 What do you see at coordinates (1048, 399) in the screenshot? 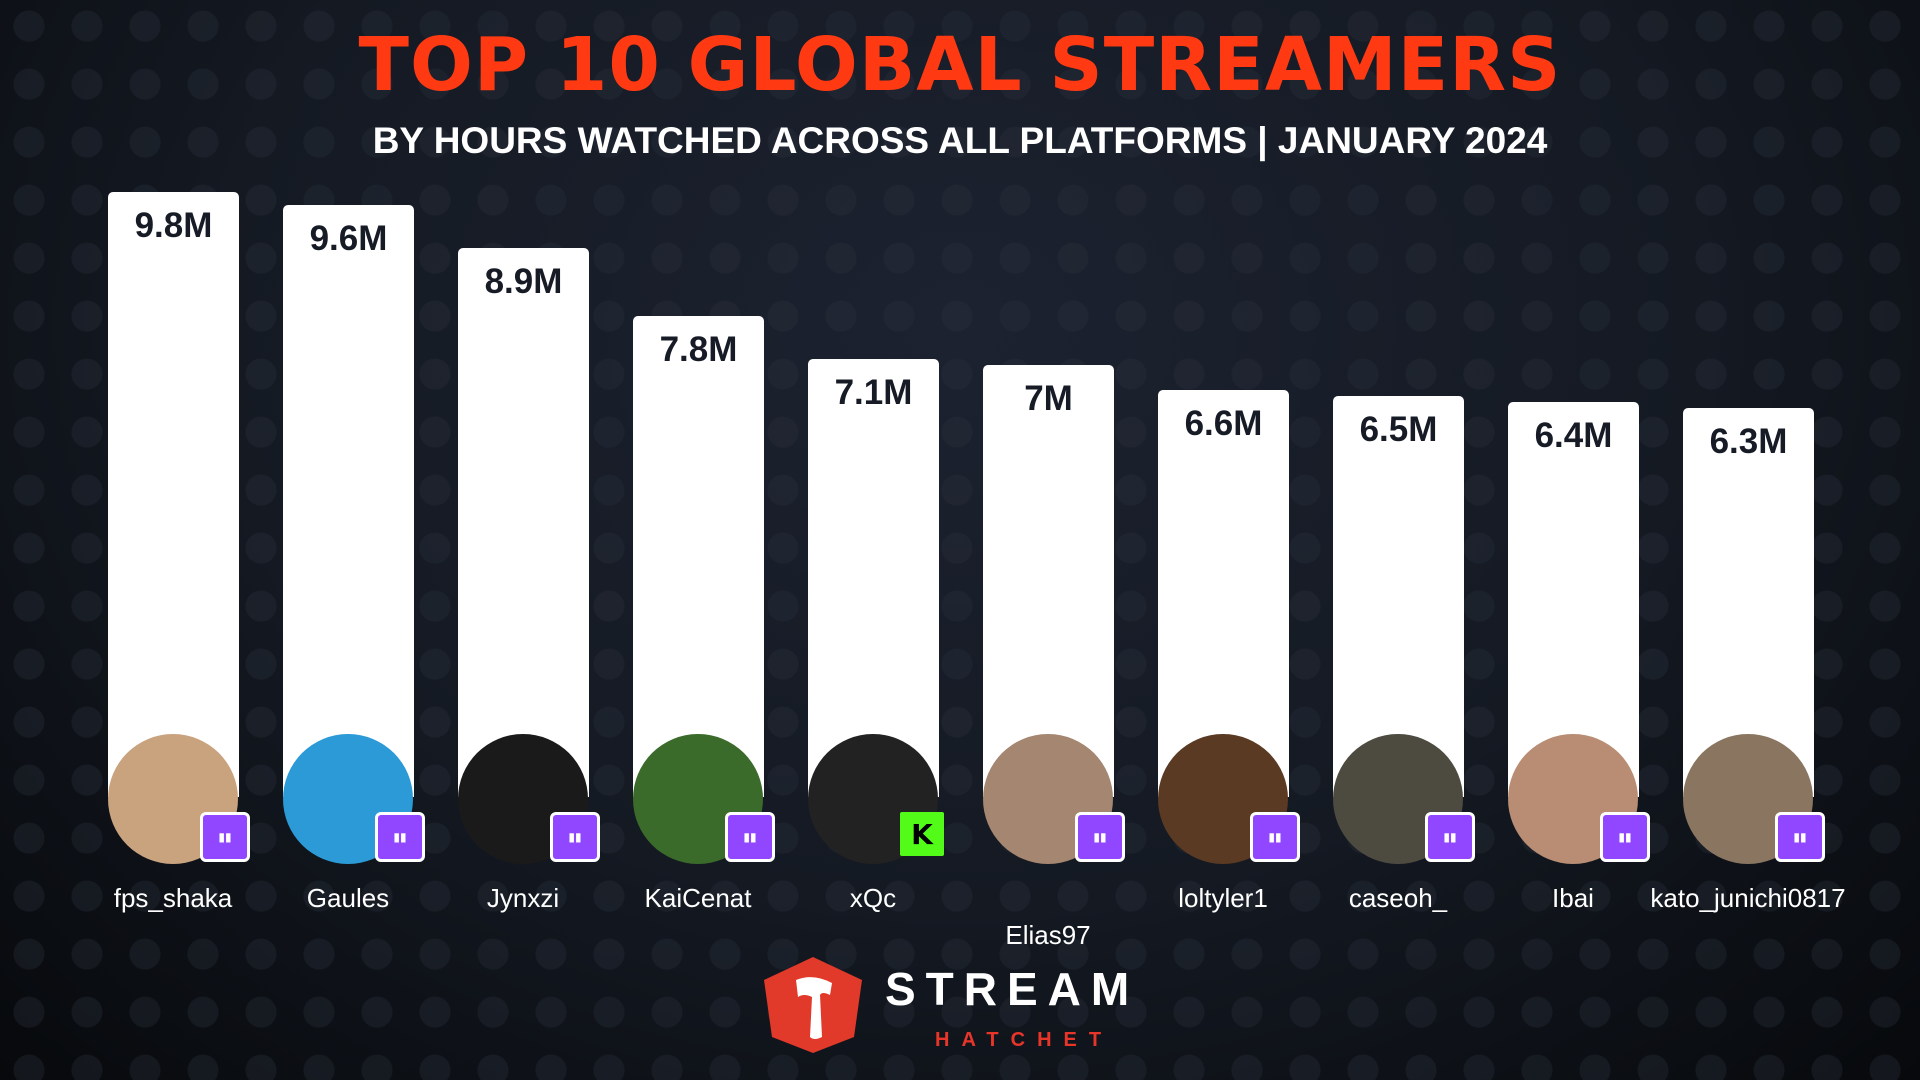
I see `value-label: 7M` at bounding box center [1048, 399].